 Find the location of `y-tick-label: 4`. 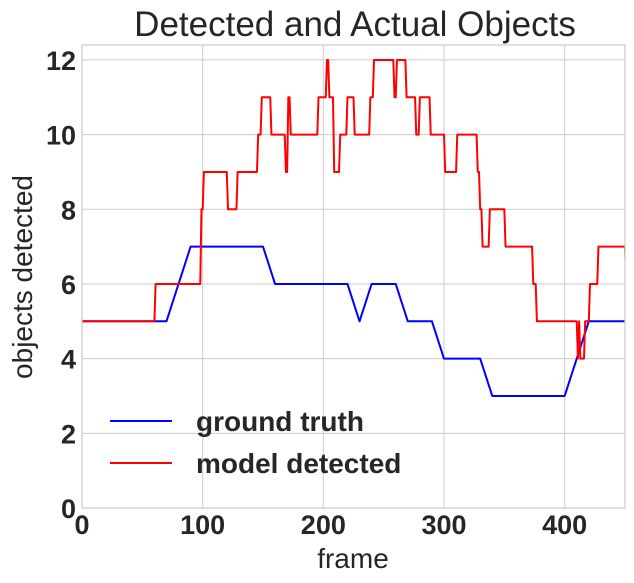

y-tick-label: 4 is located at coordinates (68, 360).